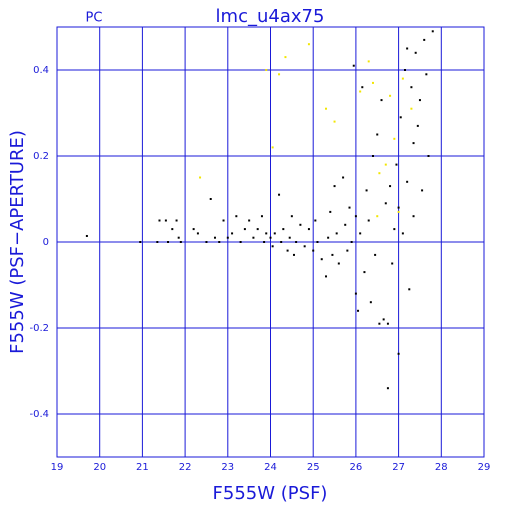 Image resolution: width=512 pixels, height=512 pixels. What do you see at coordinates (356, 467) in the screenshot?
I see `x-tick-label: 26` at bounding box center [356, 467].